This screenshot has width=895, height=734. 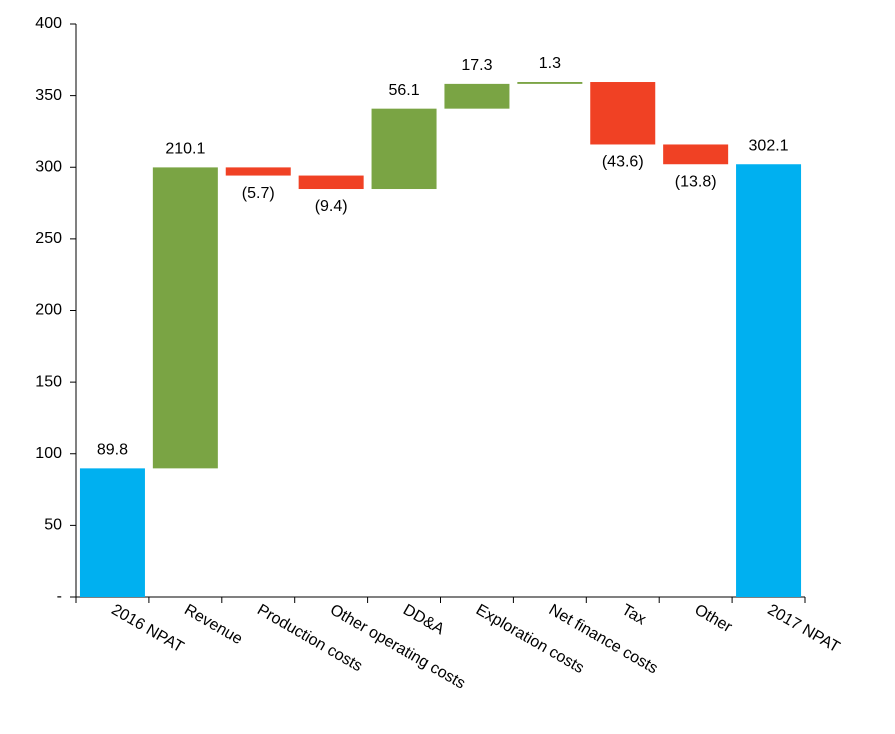 I want to click on x-tick-label: Other, so click(x=714, y=618).